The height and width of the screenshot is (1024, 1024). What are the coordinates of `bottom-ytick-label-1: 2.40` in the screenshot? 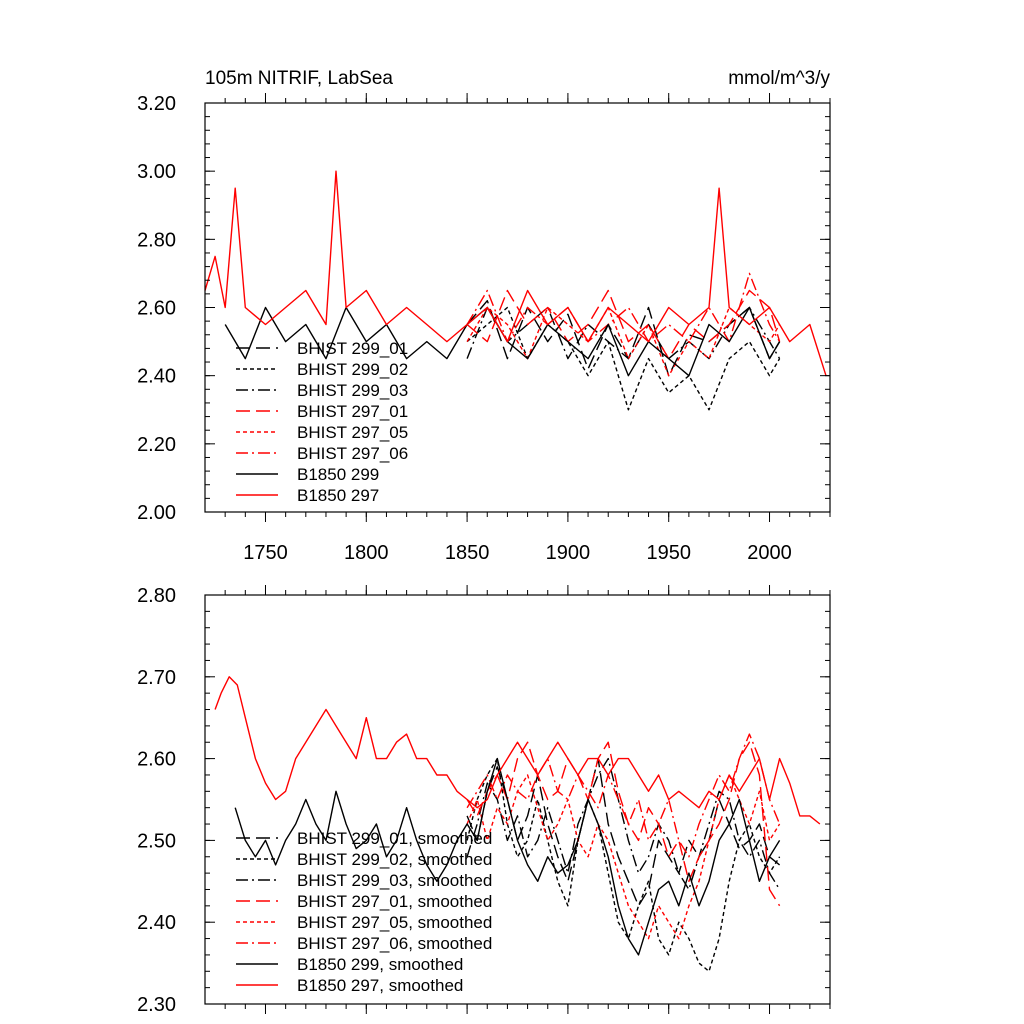 It's located at (156, 923).